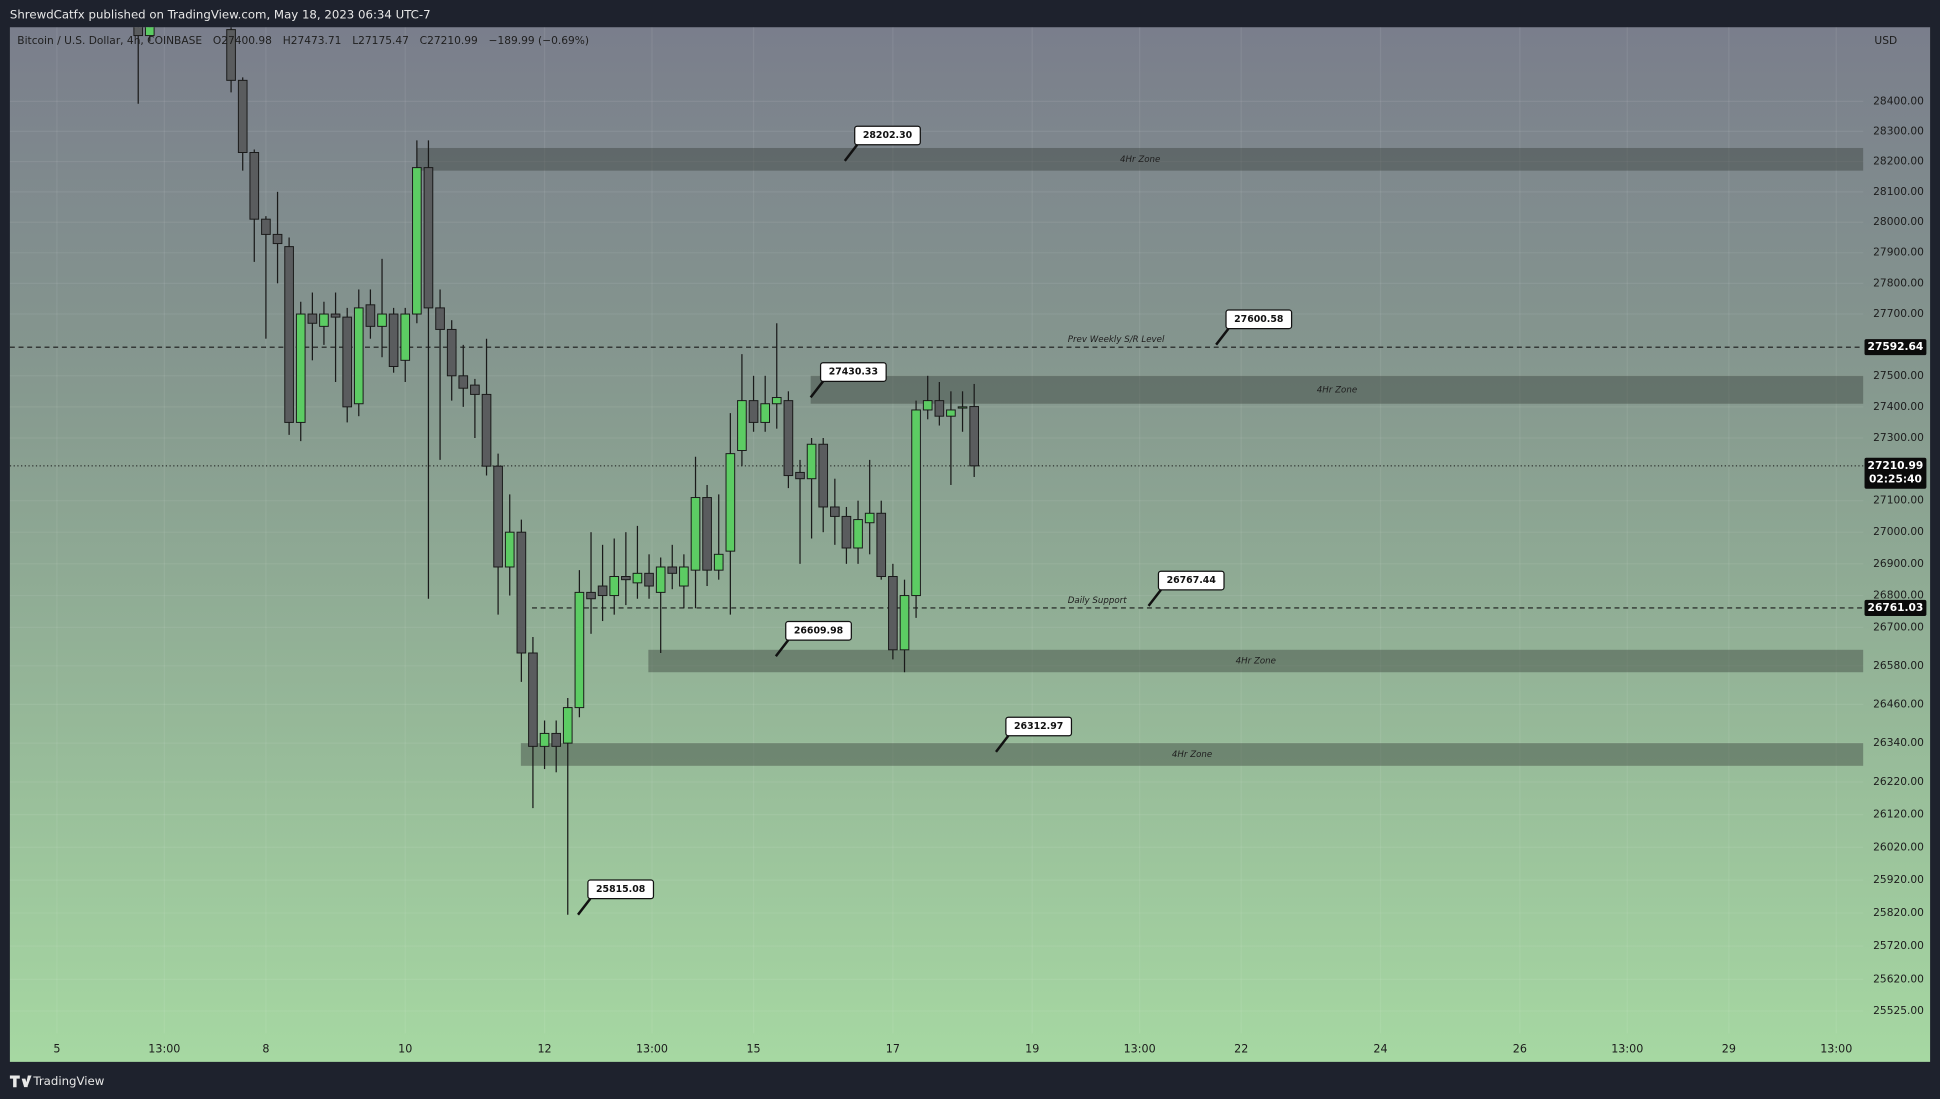 This screenshot has height=1099, width=1940. Describe the element at coordinates (1898, 742) in the screenshot. I see `y-tick-label: 26340.00` at that location.